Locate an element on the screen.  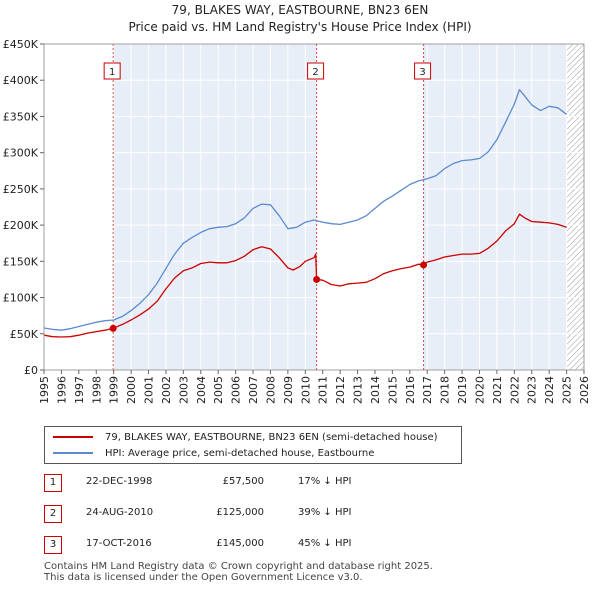
x-tick-label: 1995 is located at coordinates (44, 390).